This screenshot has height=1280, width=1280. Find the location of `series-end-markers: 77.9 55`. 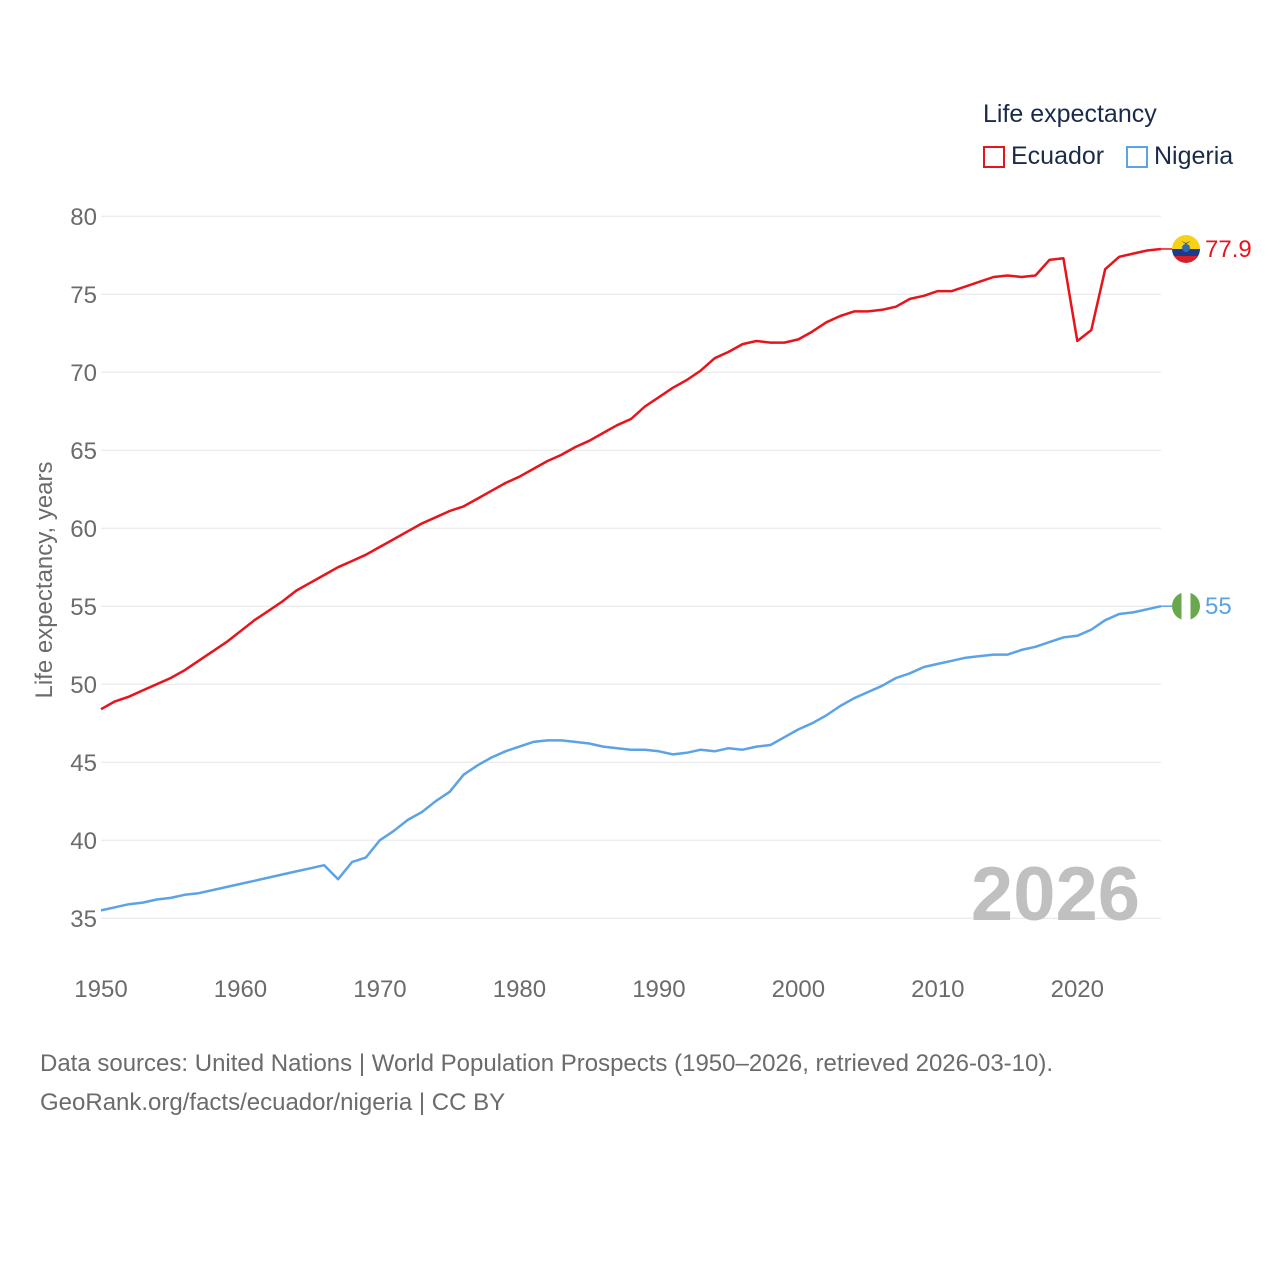

series-end-markers: 77.9 55 is located at coordinates (1212, 428).